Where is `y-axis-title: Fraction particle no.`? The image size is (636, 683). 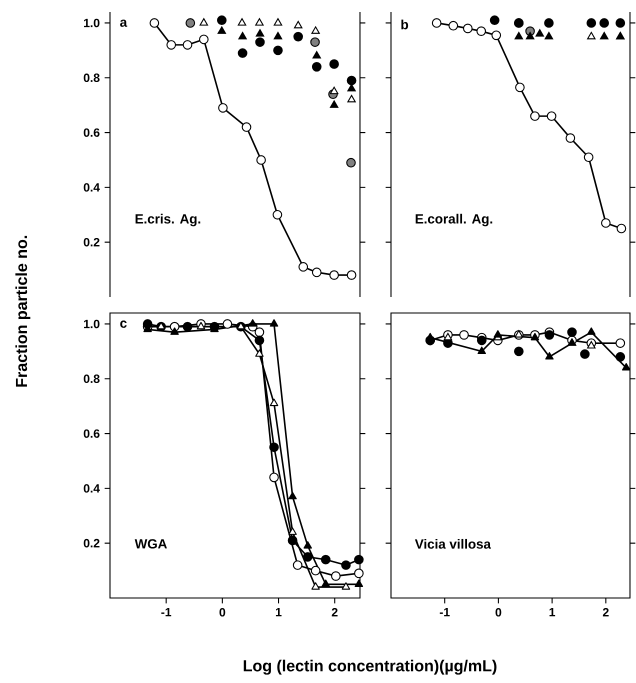 y-axis-title: Fraction particle no. is located at coordinates (22, 311).